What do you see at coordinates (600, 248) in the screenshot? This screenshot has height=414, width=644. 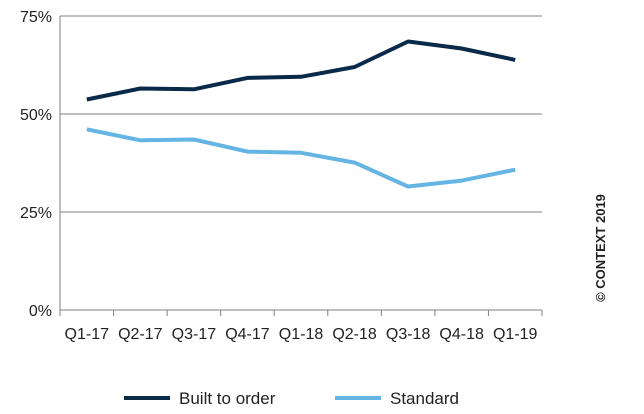 I see `copyright-watermark: © CONTEXT 2019` at bounding box center [600, 248].